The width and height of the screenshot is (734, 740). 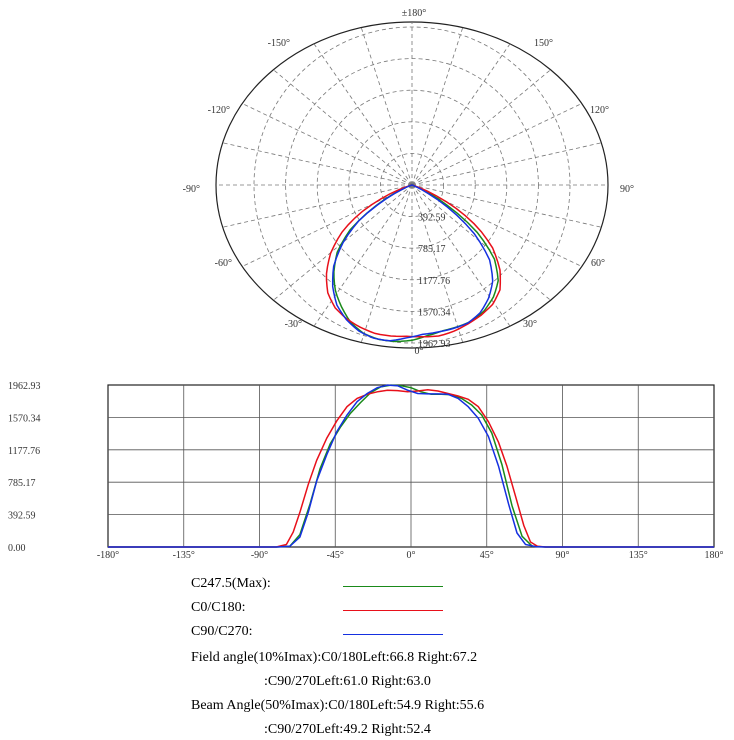 What do you see at coordinates (219, 110) in the screenshot?
I see `polar-angle-label: -120°` at bounding box center [219, 110].